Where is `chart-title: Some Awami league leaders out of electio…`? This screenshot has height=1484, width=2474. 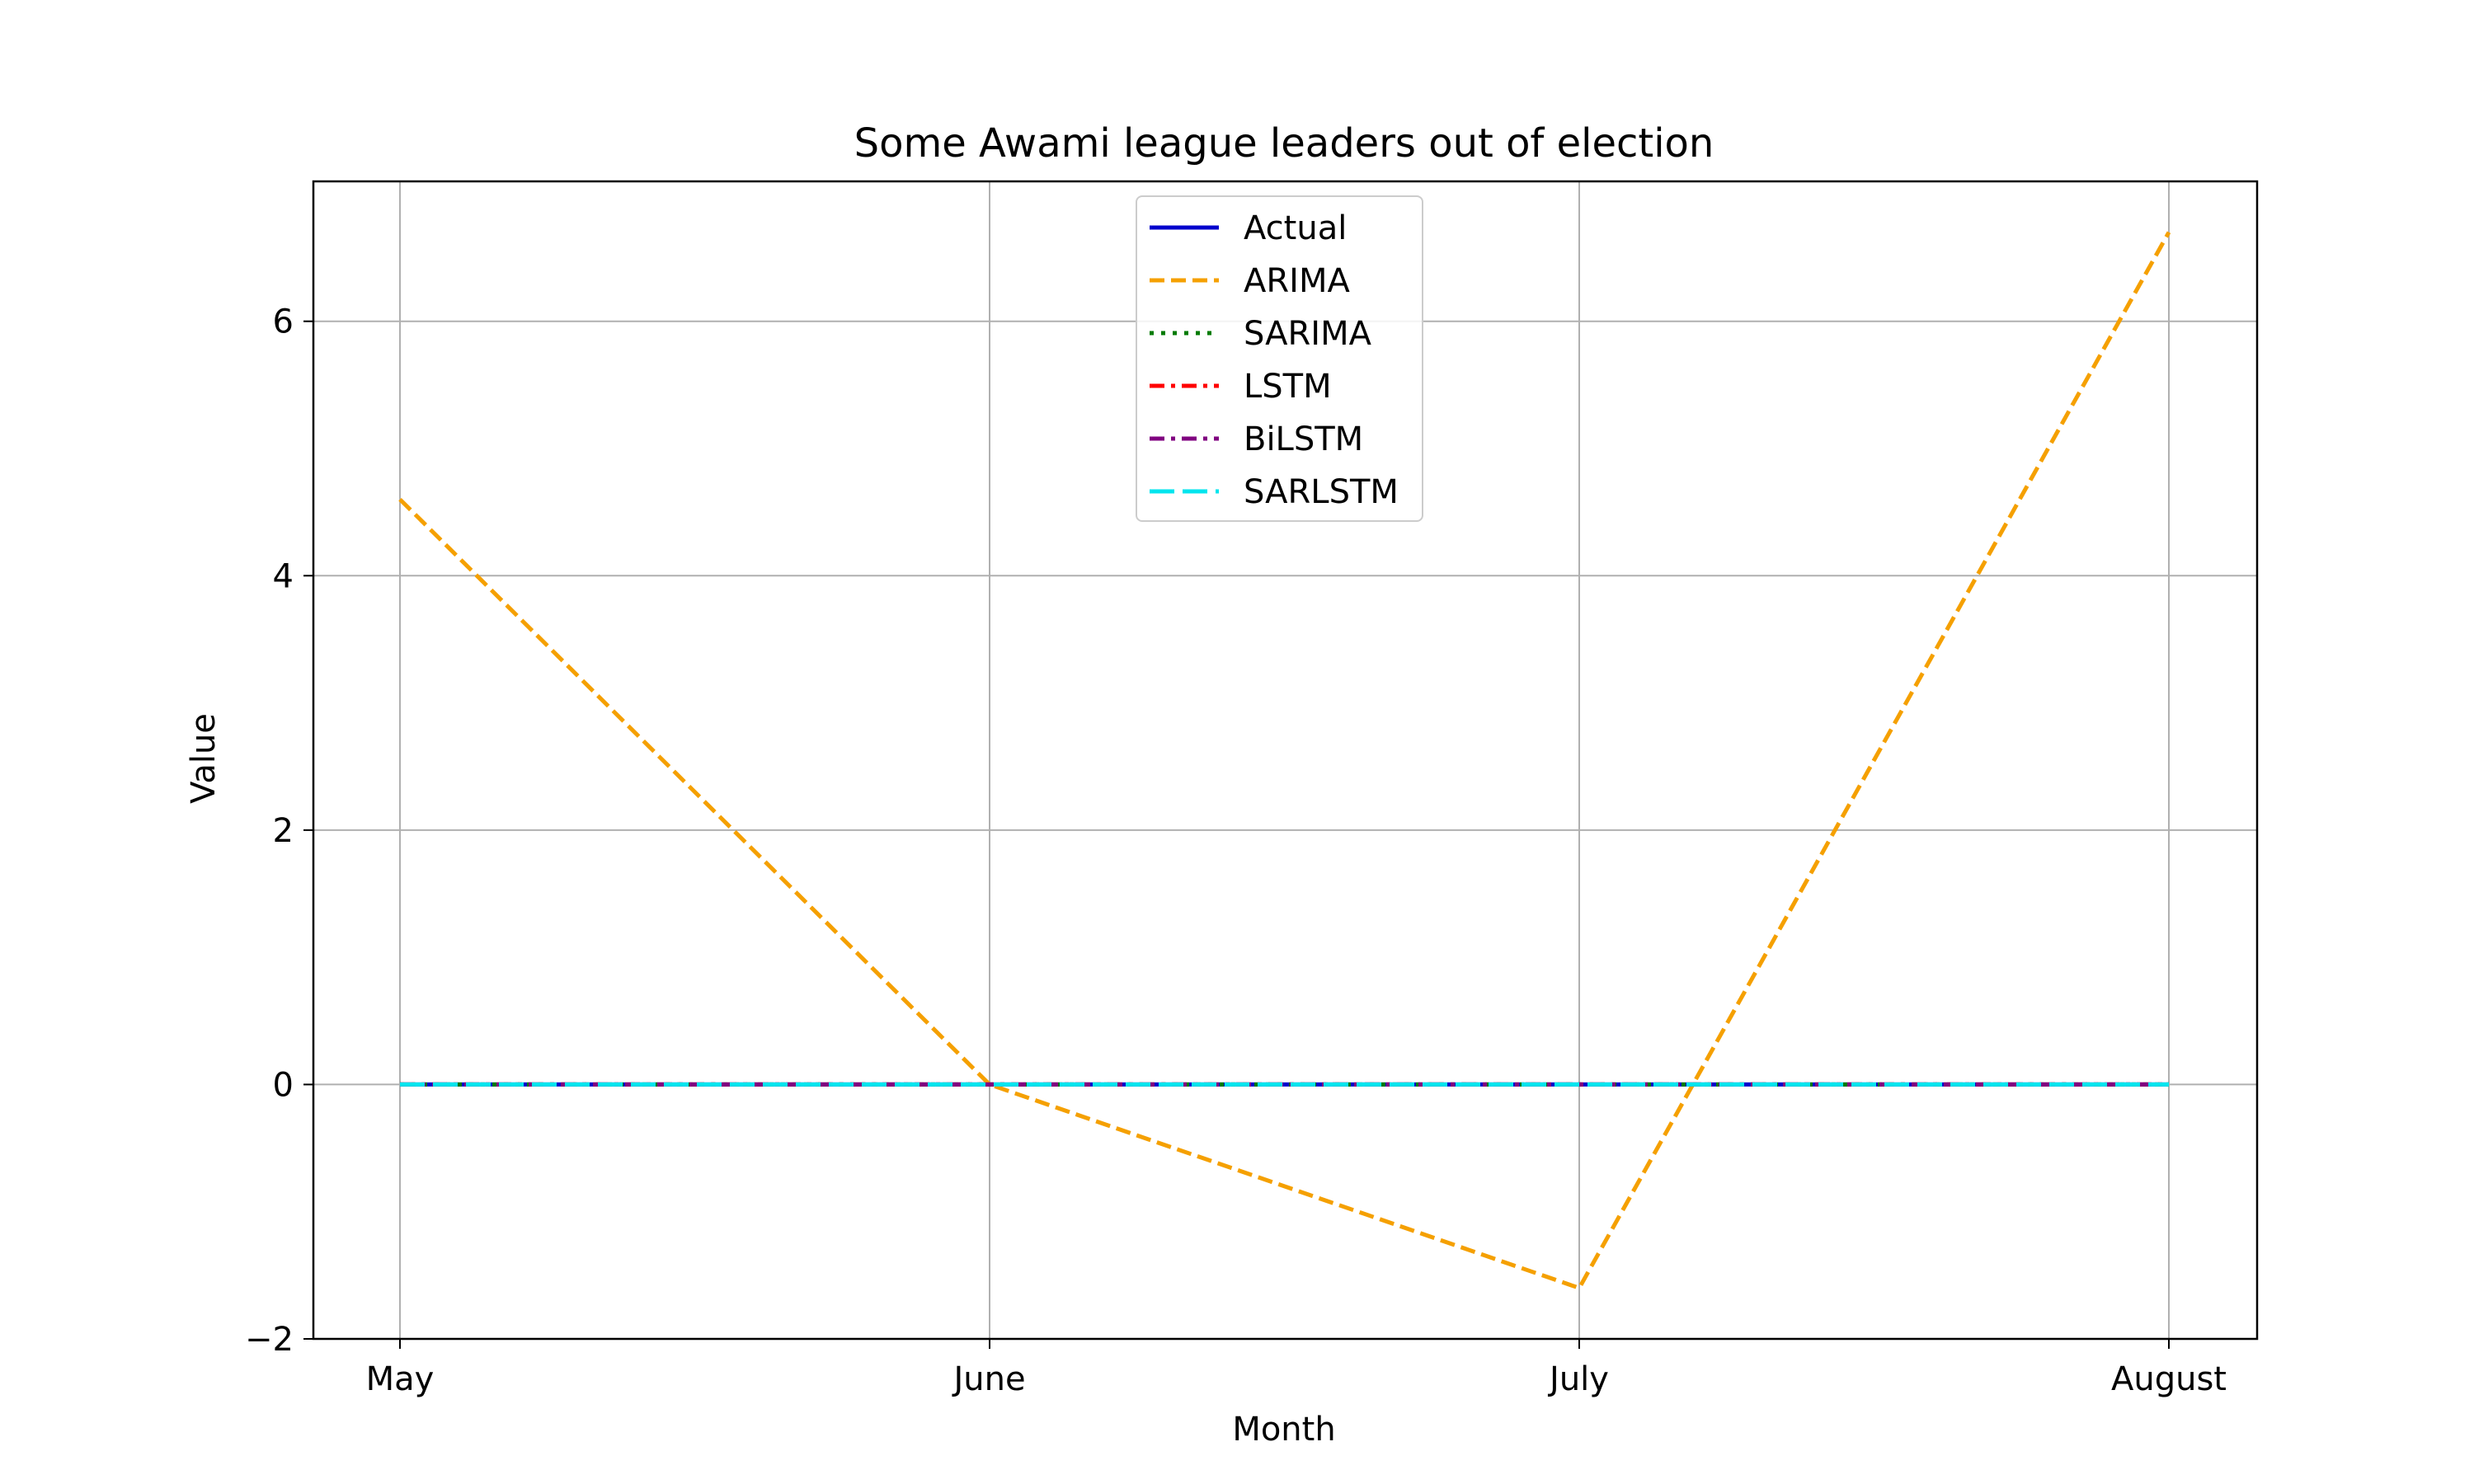
chart-title: Some Awami league leaders out of electio… is located at coordinates (1284, 143).